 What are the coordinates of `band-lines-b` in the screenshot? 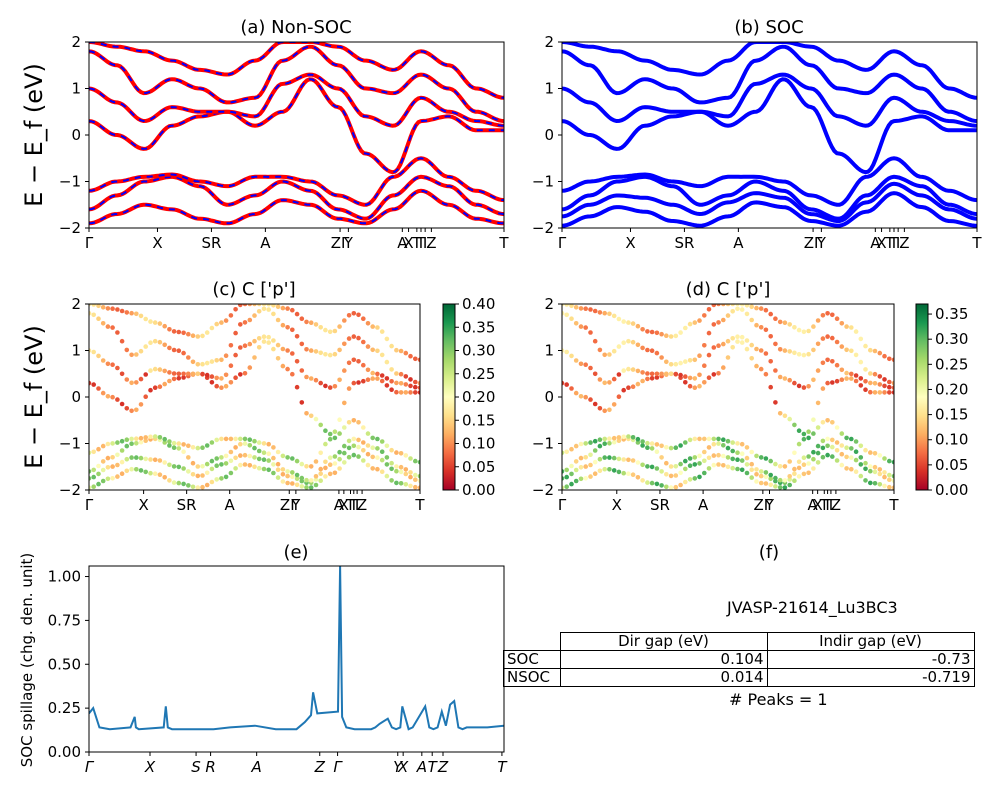 It's located at (769, 135).